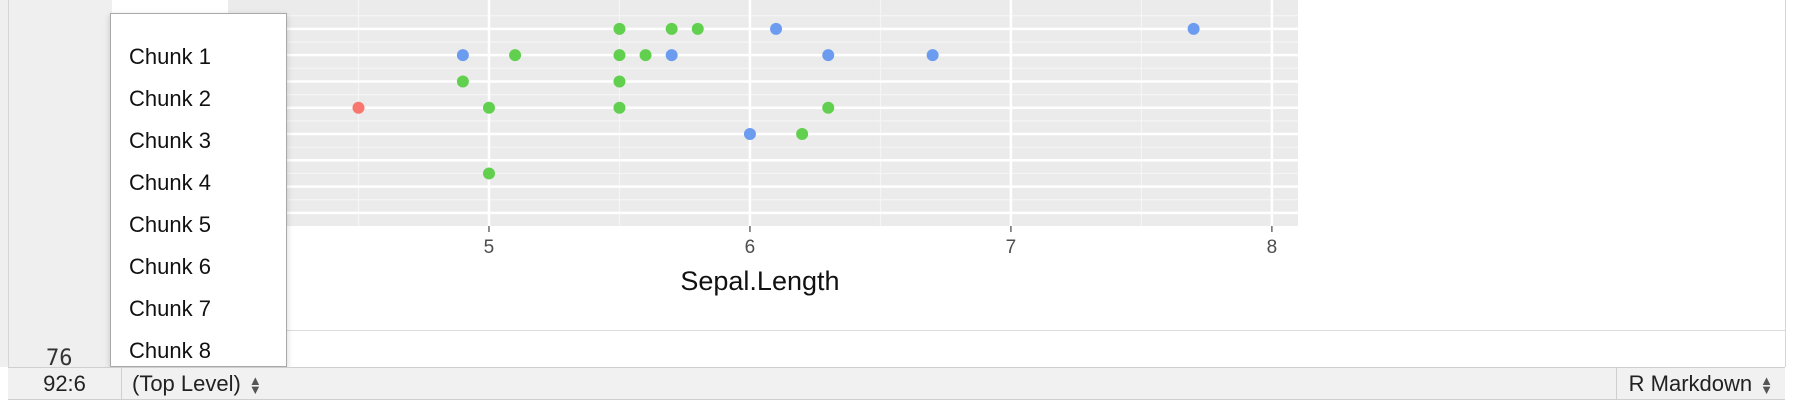 The image size is (1798, 410). I want to click on chunk-menu-item: Chunk 2, so click(170, 98).